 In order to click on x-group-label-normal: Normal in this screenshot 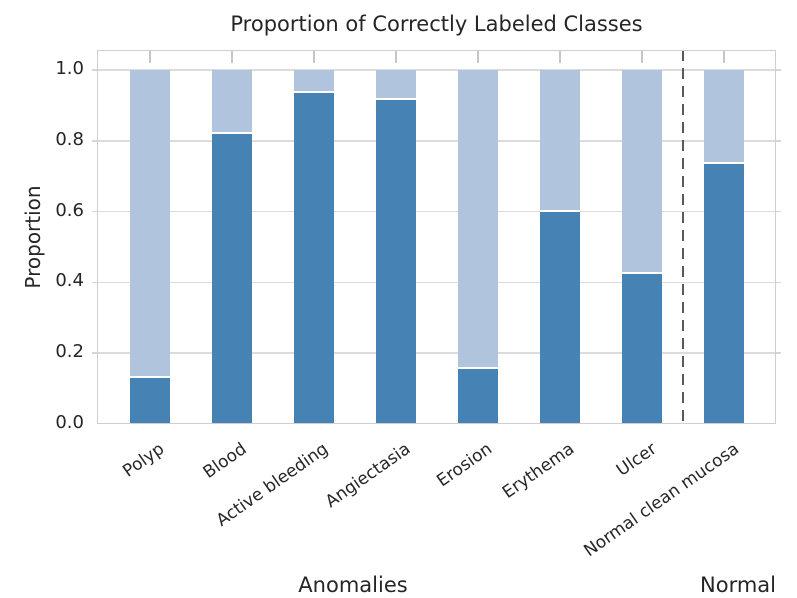, I will do `click(738, 585)`.